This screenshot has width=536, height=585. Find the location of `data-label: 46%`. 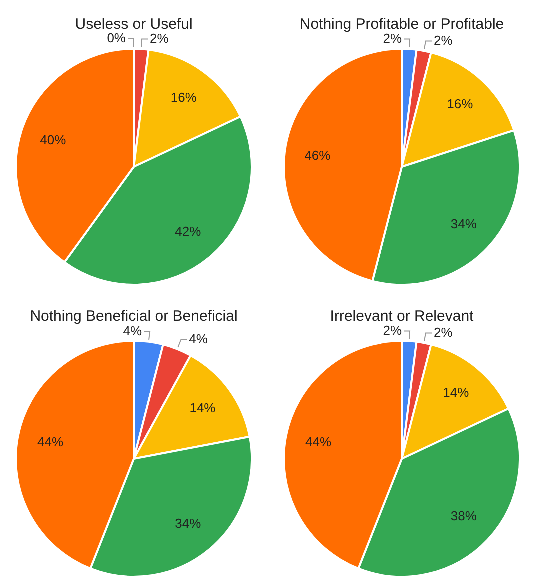

data-label: 46% is located at coordinates (318, 155).